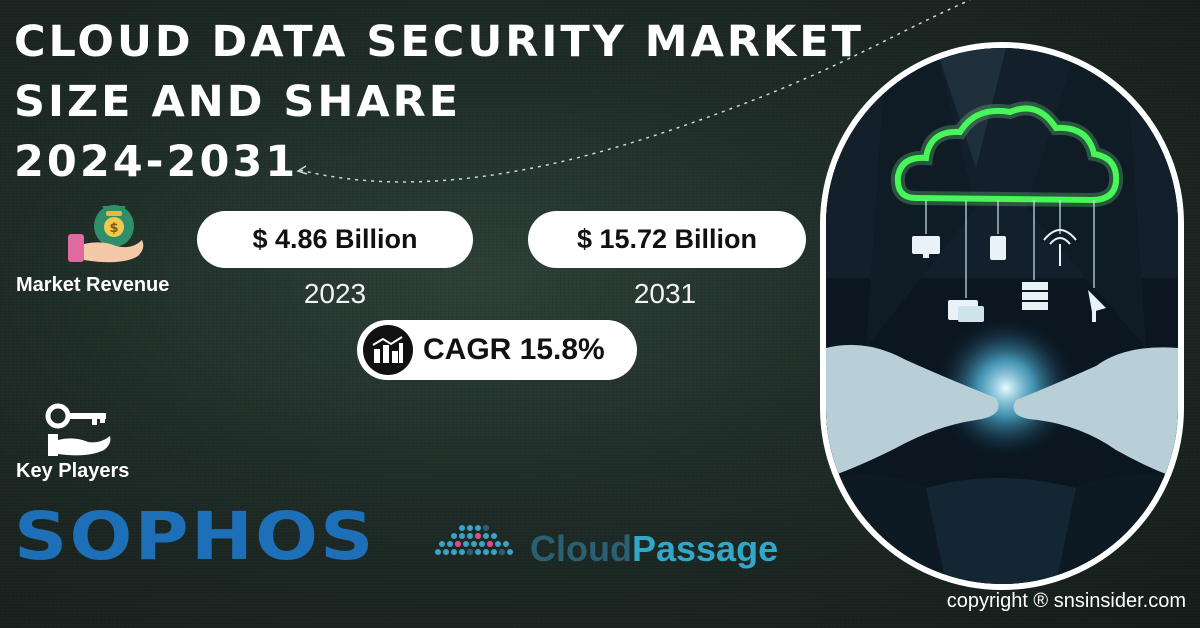  Describe the element at coordinates (93, 285) in the screenshot. I see `market-revenue-label: Market Revenue` at that location.